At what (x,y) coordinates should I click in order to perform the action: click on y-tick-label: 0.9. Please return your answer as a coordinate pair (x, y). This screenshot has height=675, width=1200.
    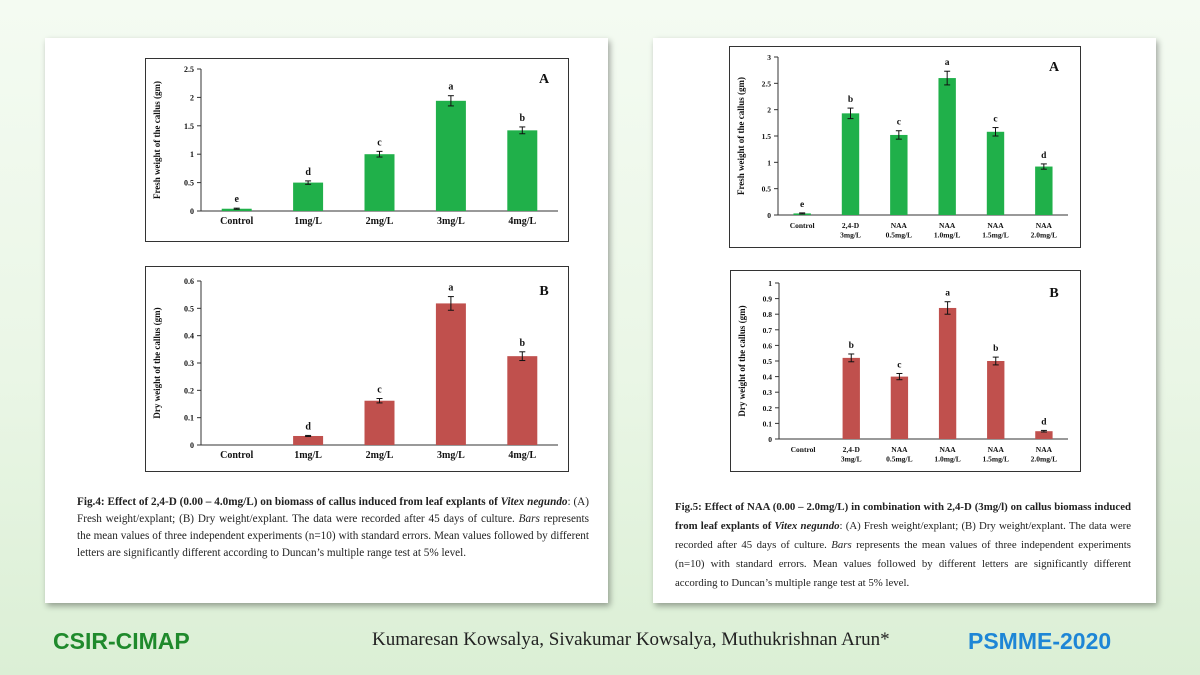
    Looking at the image, I should click on (768, 299).